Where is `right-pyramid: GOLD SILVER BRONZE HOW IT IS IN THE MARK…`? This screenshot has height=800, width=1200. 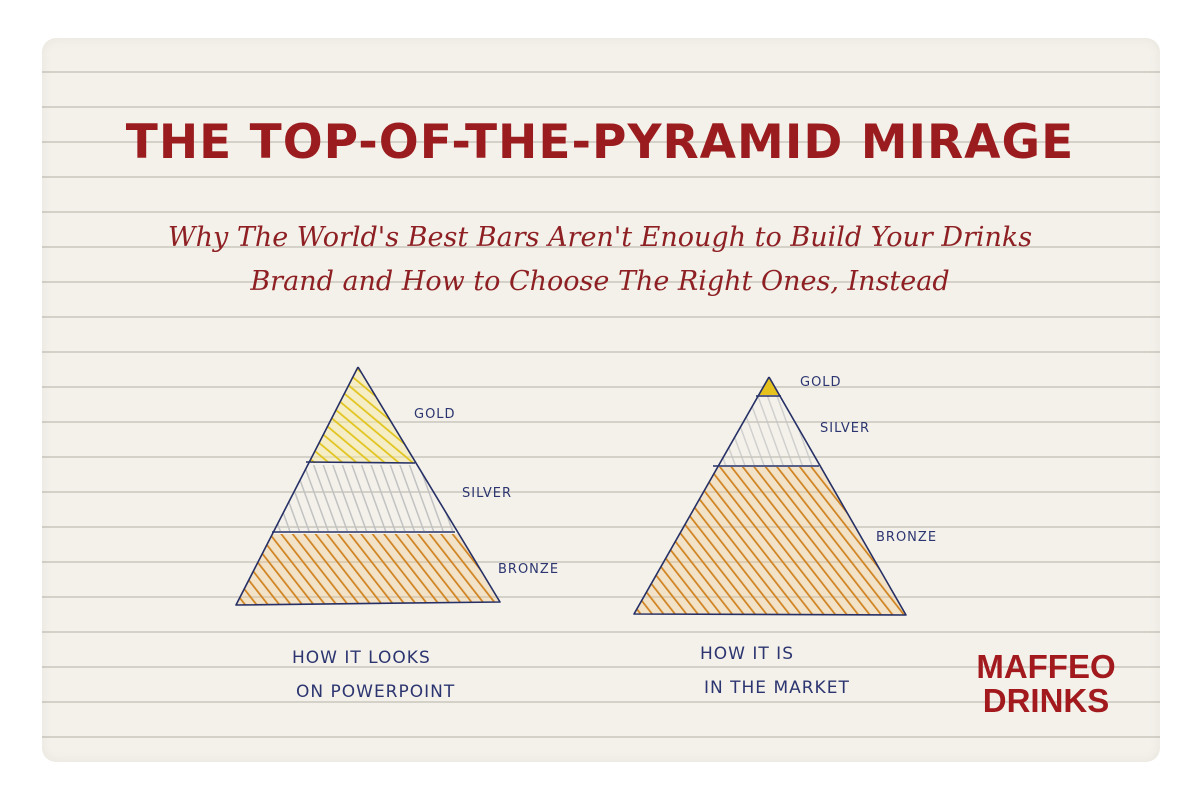 right-pyramid: GOLD SILVER BRONZE HOW IT IS IN THE MARK… is located at coordinates (785, 536).